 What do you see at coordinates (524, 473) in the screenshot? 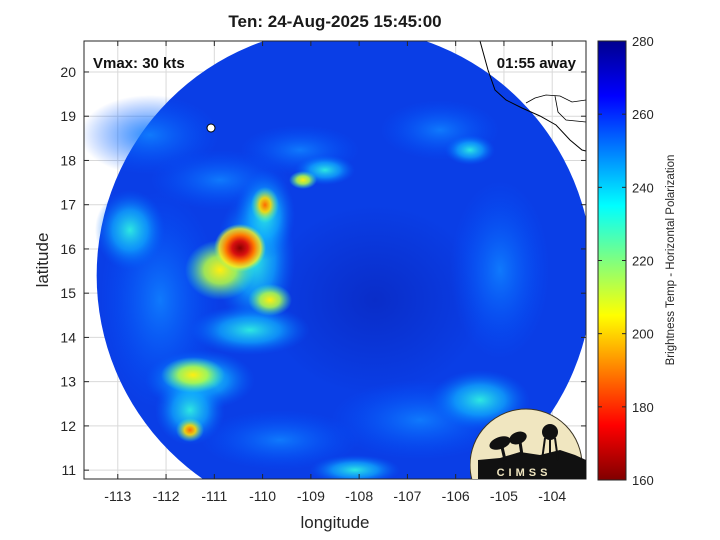
I see `cimss-logo-text: CIMSS` at bounding box center [524, 473].